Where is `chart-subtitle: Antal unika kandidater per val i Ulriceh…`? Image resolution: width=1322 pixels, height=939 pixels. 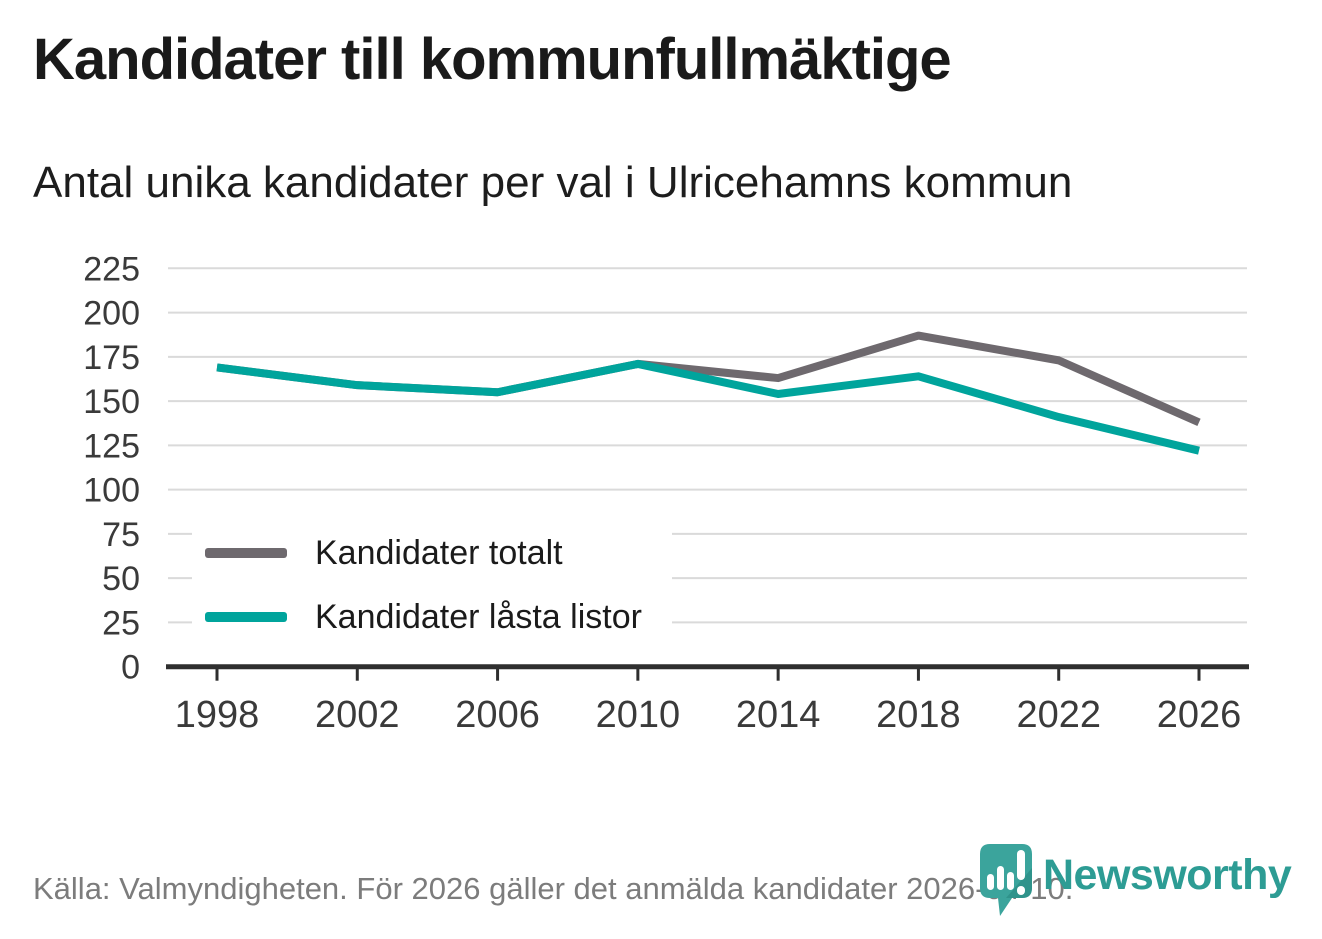 chart-subtitle: Antal unika kandidater per val i Ulriceh… is located at coordinates (553, 182).